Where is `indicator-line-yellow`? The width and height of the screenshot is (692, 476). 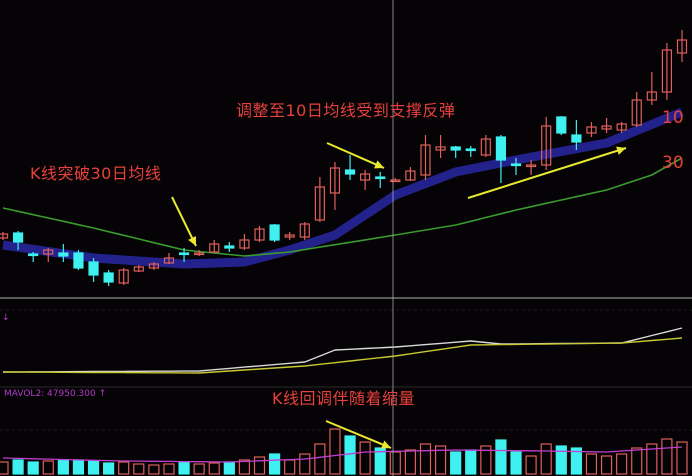 indicator-line-yellow is located at coordinates (342, 355).